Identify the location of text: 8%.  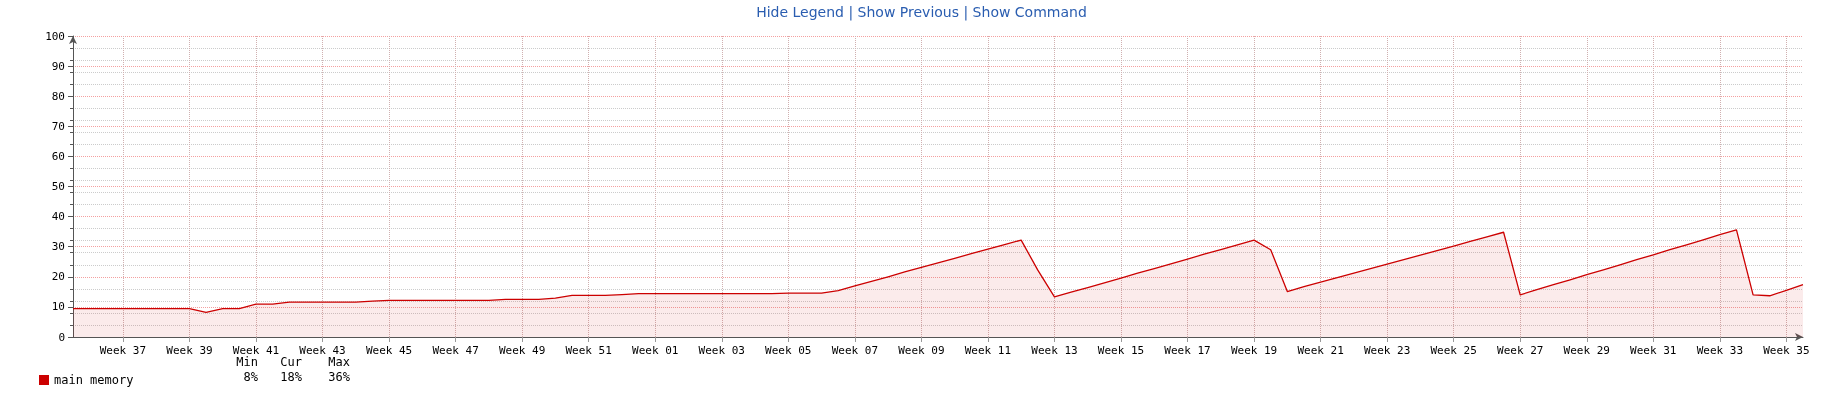
(251, 377).